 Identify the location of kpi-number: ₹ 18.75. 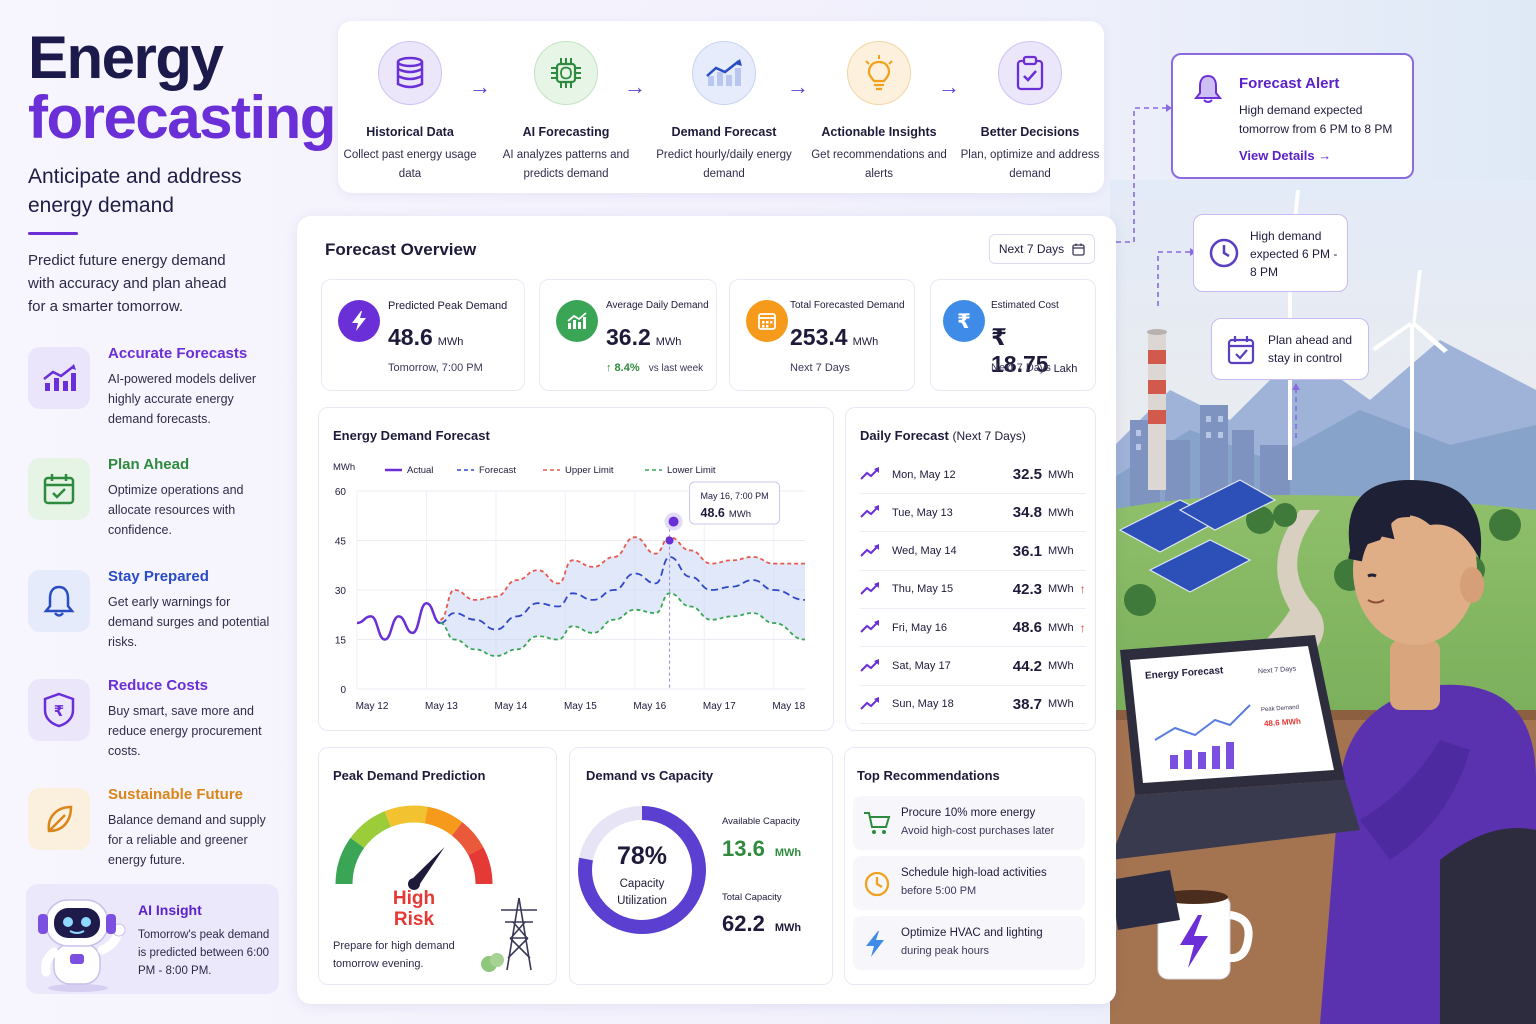
(1020, 350).